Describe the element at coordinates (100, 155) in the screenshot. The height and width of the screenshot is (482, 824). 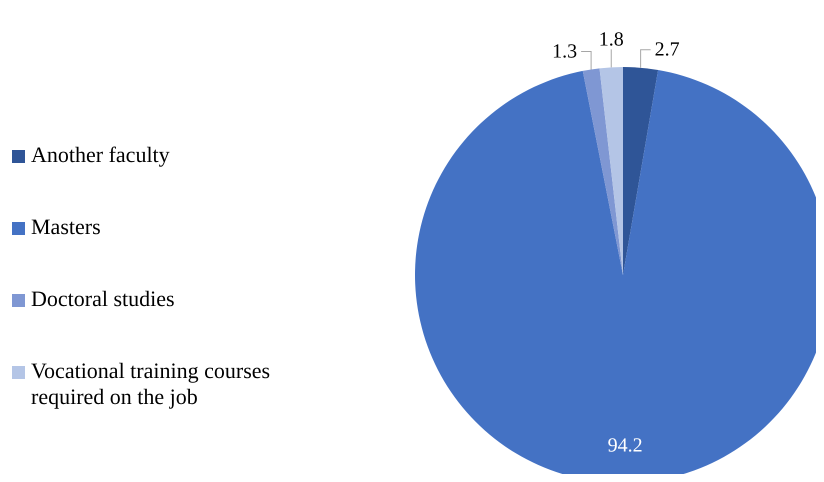
I see `legend-label: Another faculty` at that location.